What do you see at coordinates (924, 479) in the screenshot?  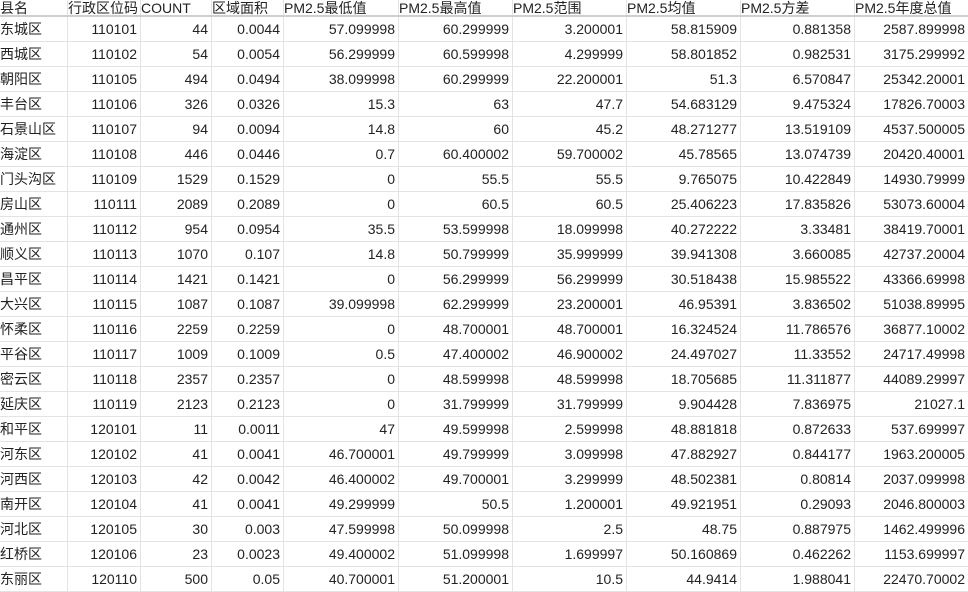 I see `table-cell: 2037.099998` at bounding box center [924, 479].